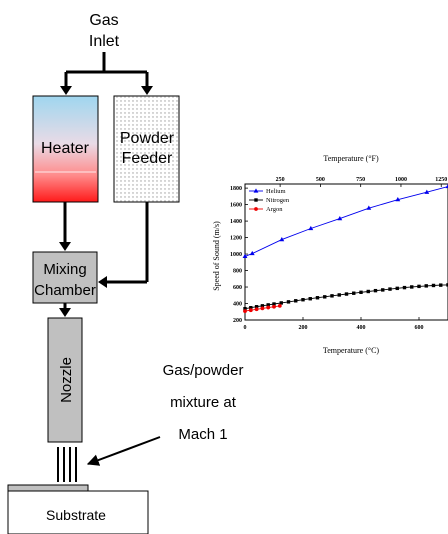 This screenshot has height=534, width=448. I want to click on mixing-chamber-label-line2: Chamber, so click(65, 290).